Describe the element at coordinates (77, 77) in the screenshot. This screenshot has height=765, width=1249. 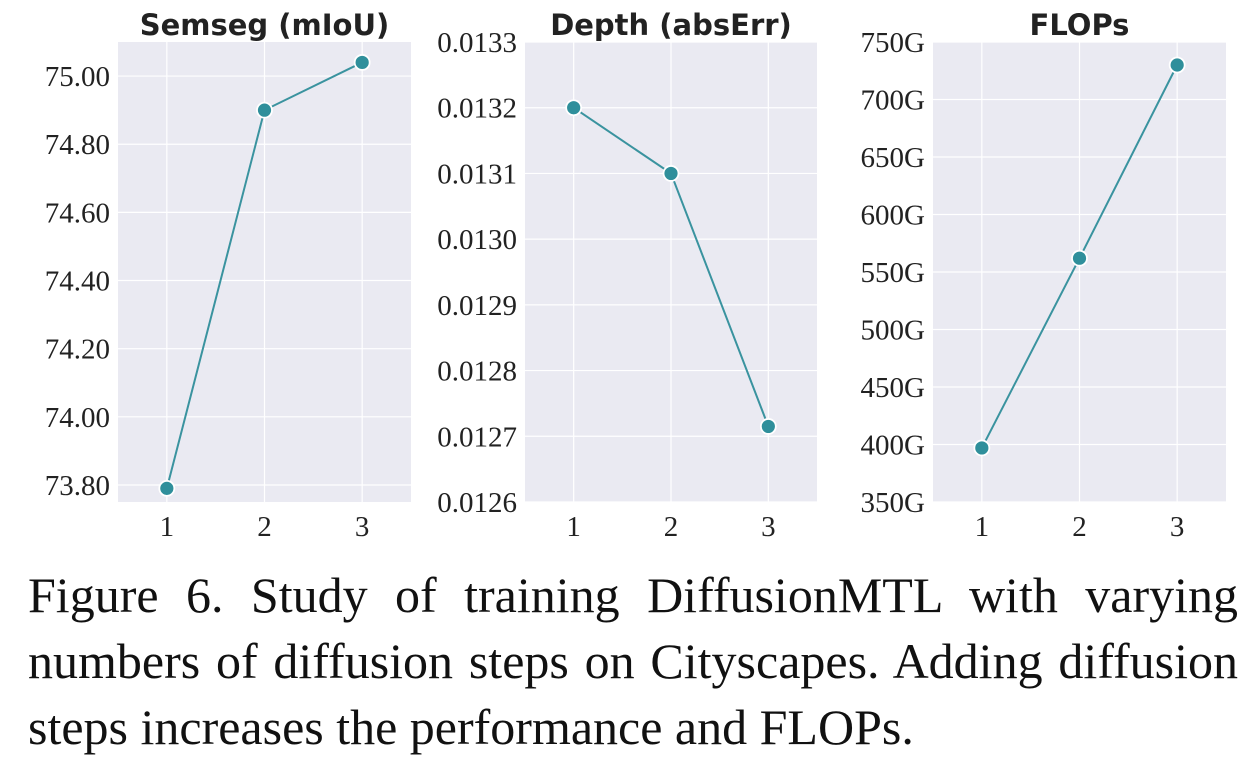
I see `semseg-y-tick-label: 75.00` at that location.